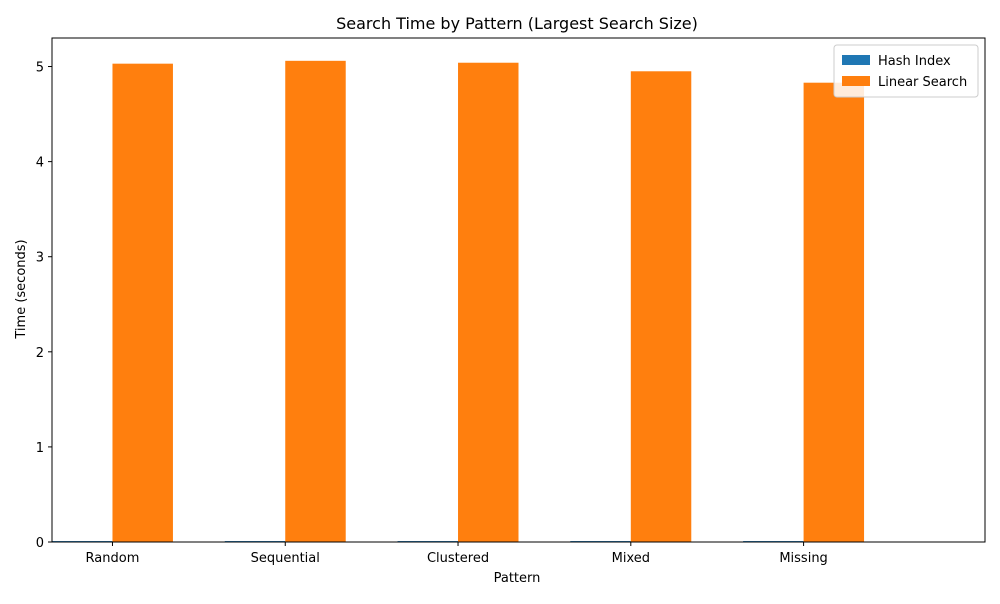 Image resolution: width=1000 pixels, height=604 pixels. Describe the element at coordinates (631, 558) in the screenshot. I see `x-tick-label-mixed: Mixed` at that location.